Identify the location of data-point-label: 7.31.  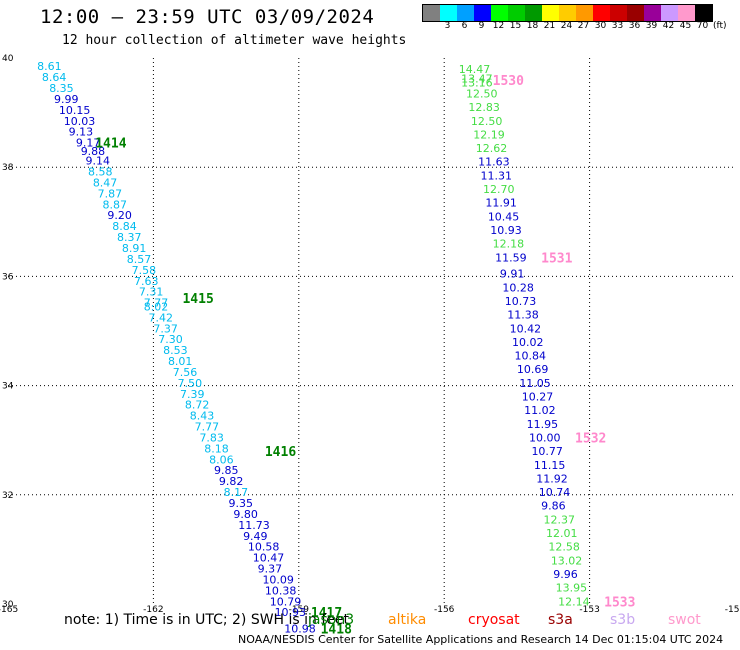
(151, 292).